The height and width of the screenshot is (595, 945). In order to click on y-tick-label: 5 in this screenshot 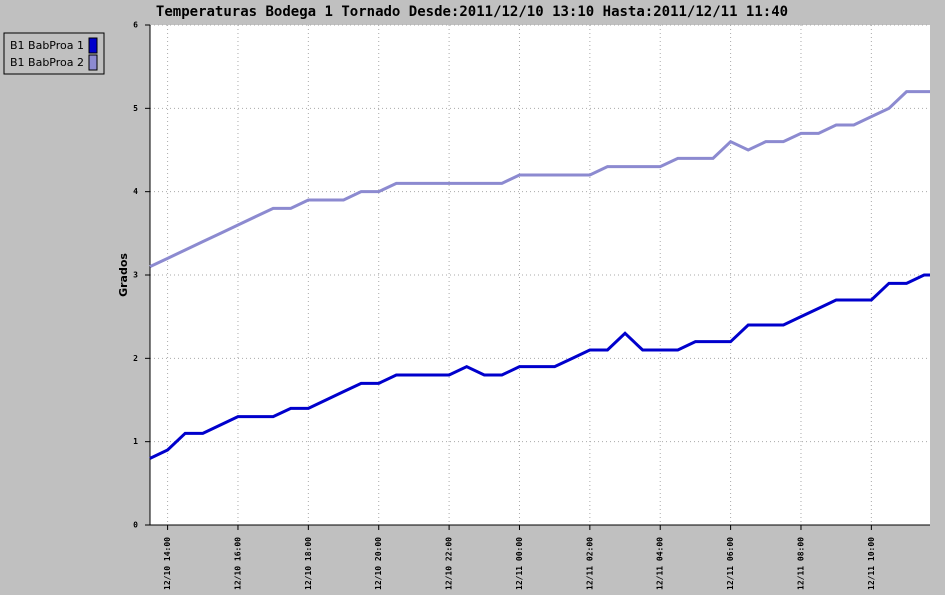, I will do `click(135, 108)`.